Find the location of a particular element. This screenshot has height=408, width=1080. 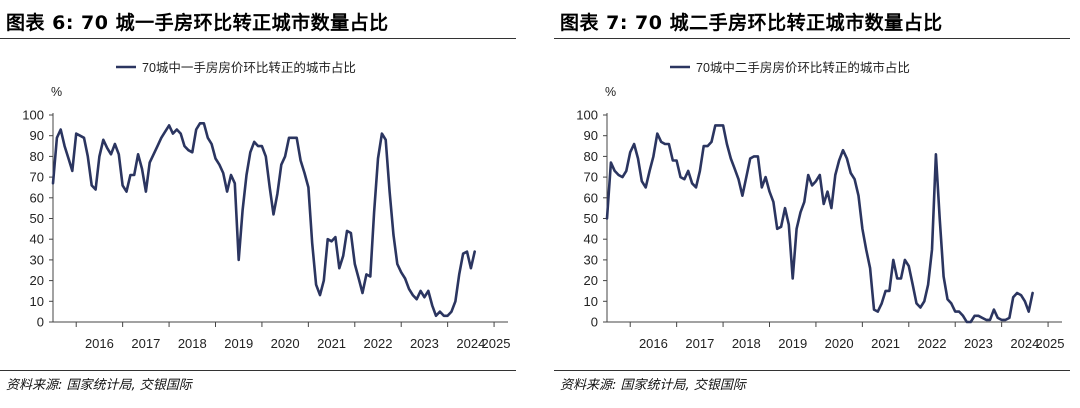

chart-title: 图表 7: 70 城二手房环比转正城市数量占比 is located at coordinates (751, 23).